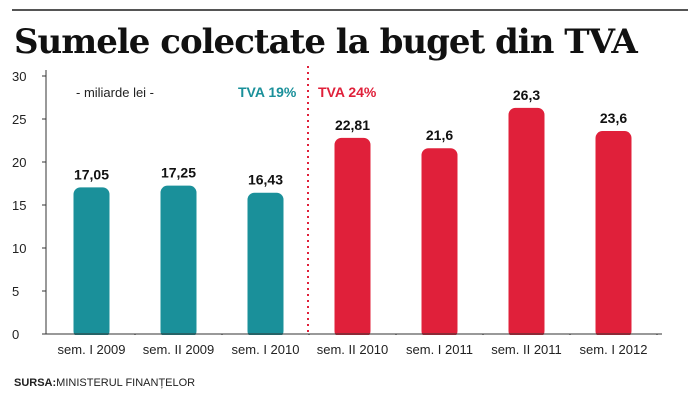 This screenshot has width=700, height=403. I want to click on group-label-tva-24: TVA 24%, so click(347, 92).